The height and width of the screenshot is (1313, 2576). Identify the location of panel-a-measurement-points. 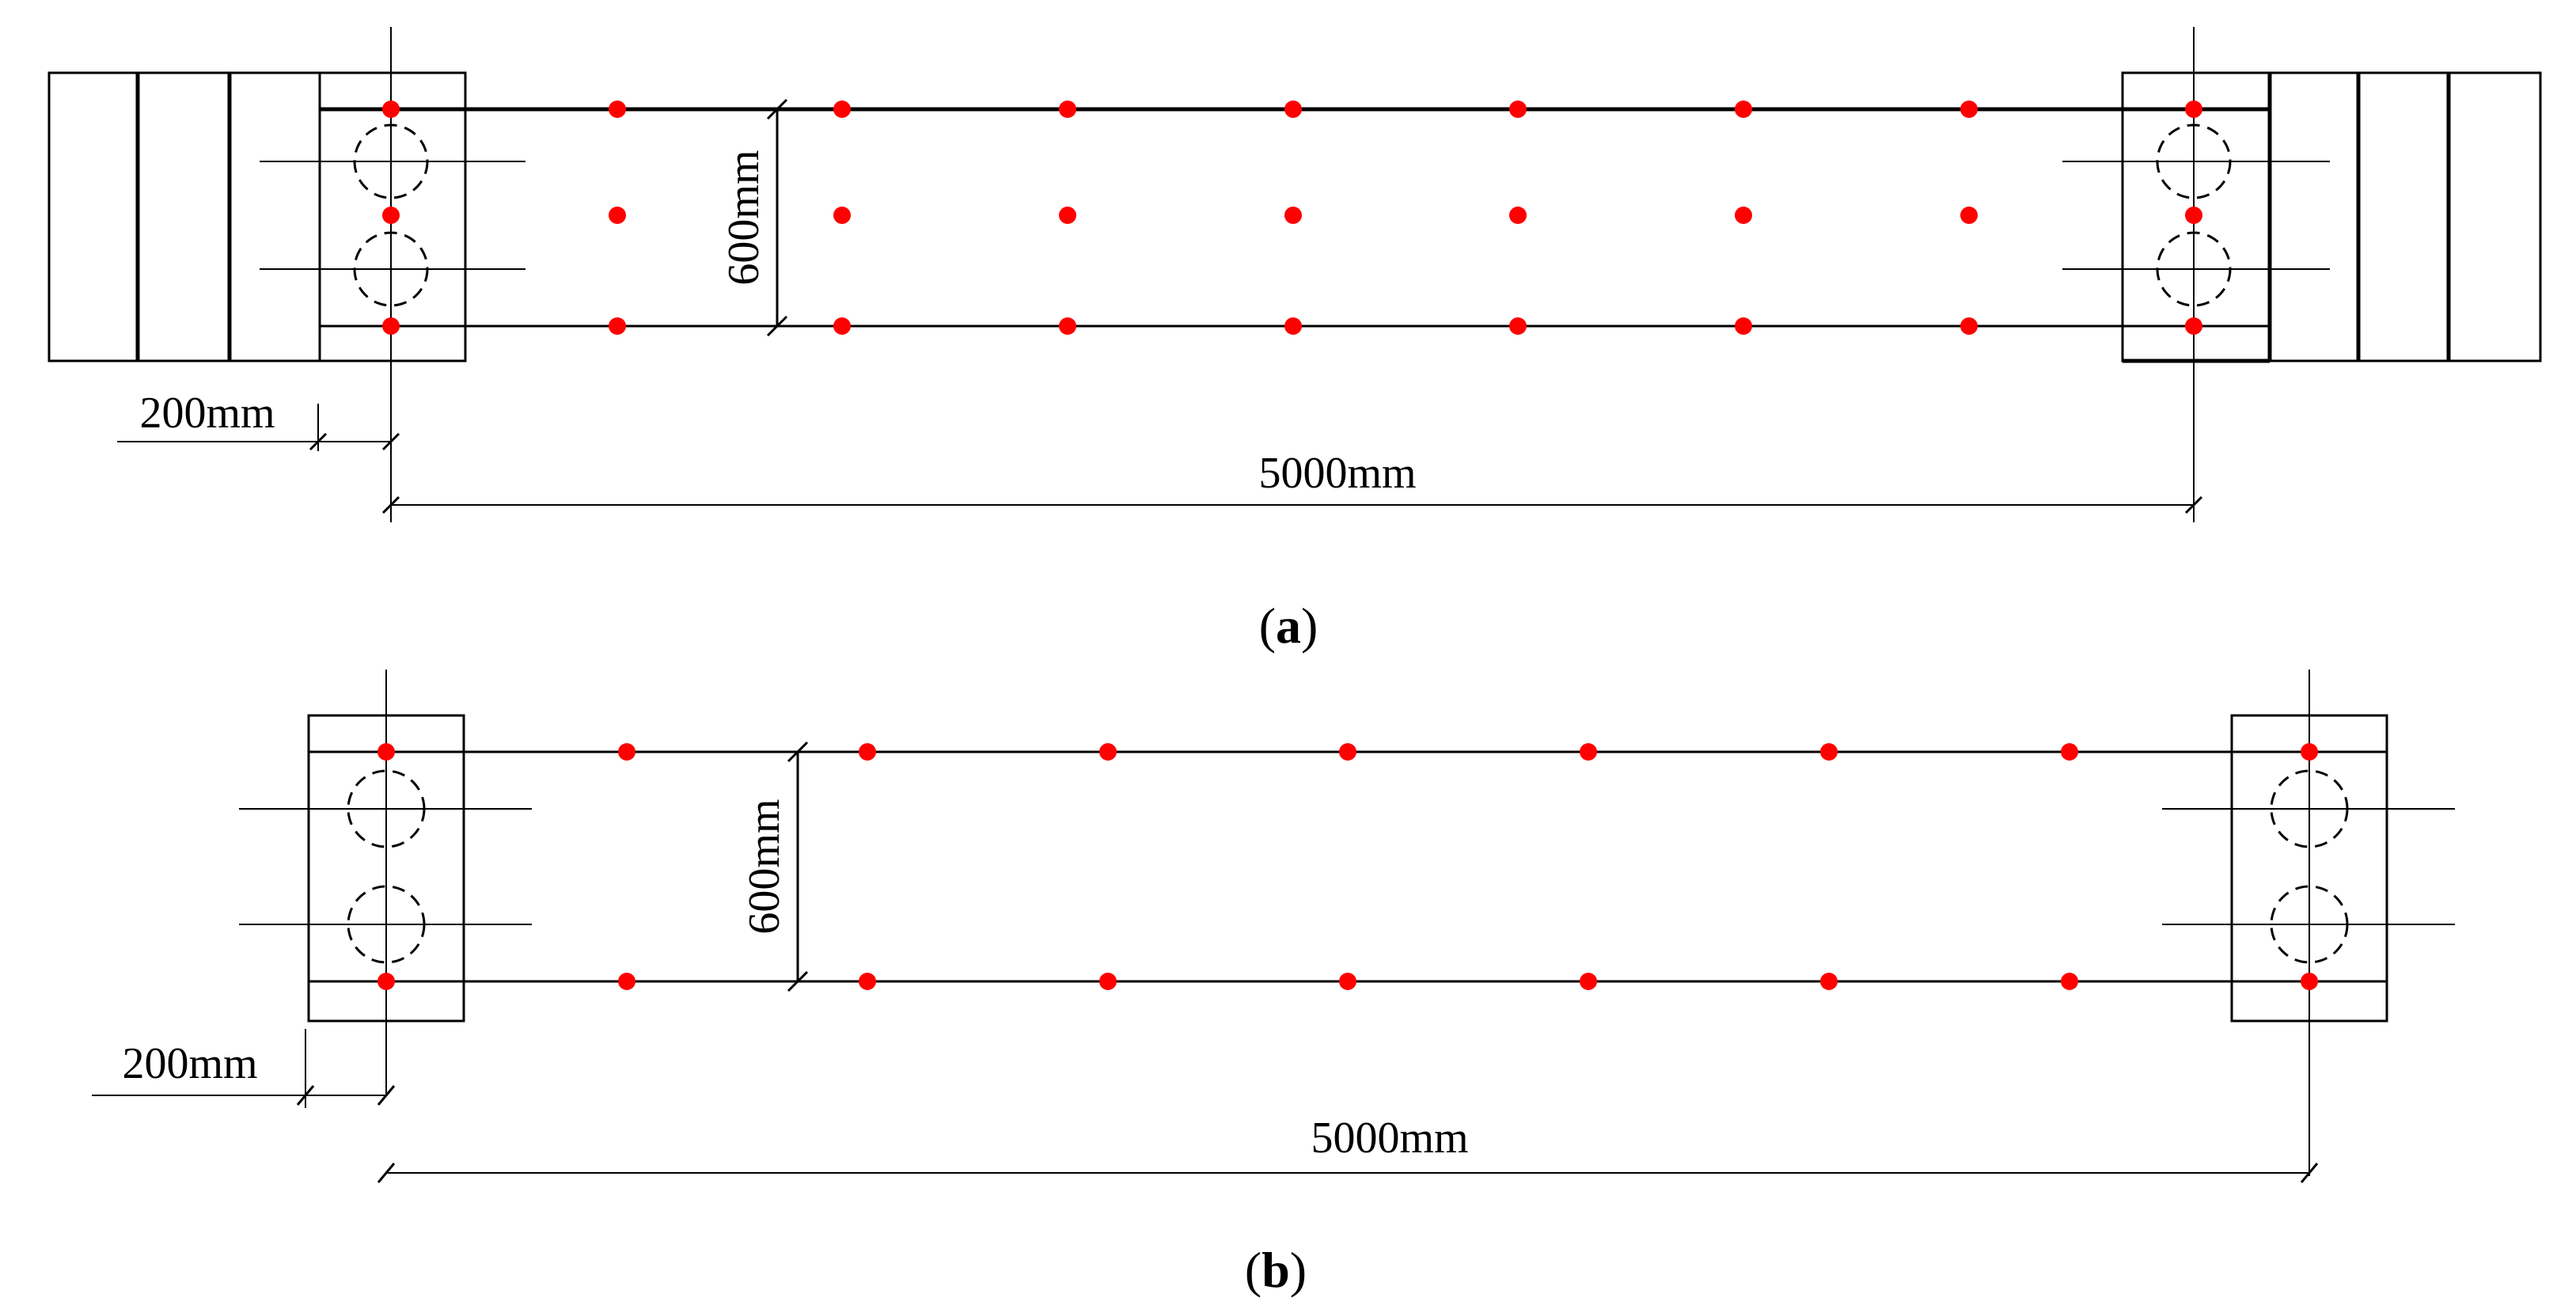
(1292, 218).